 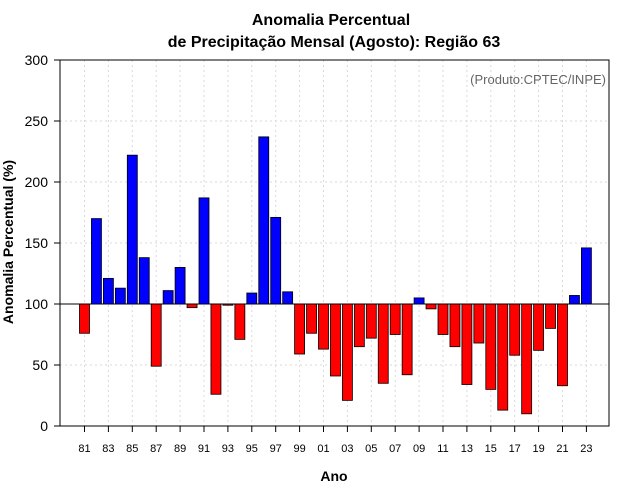 What do you see at coordinates (108, 449) in the screenshot?
I see `x-tick-label: 83` at bounding box center [108, 449].